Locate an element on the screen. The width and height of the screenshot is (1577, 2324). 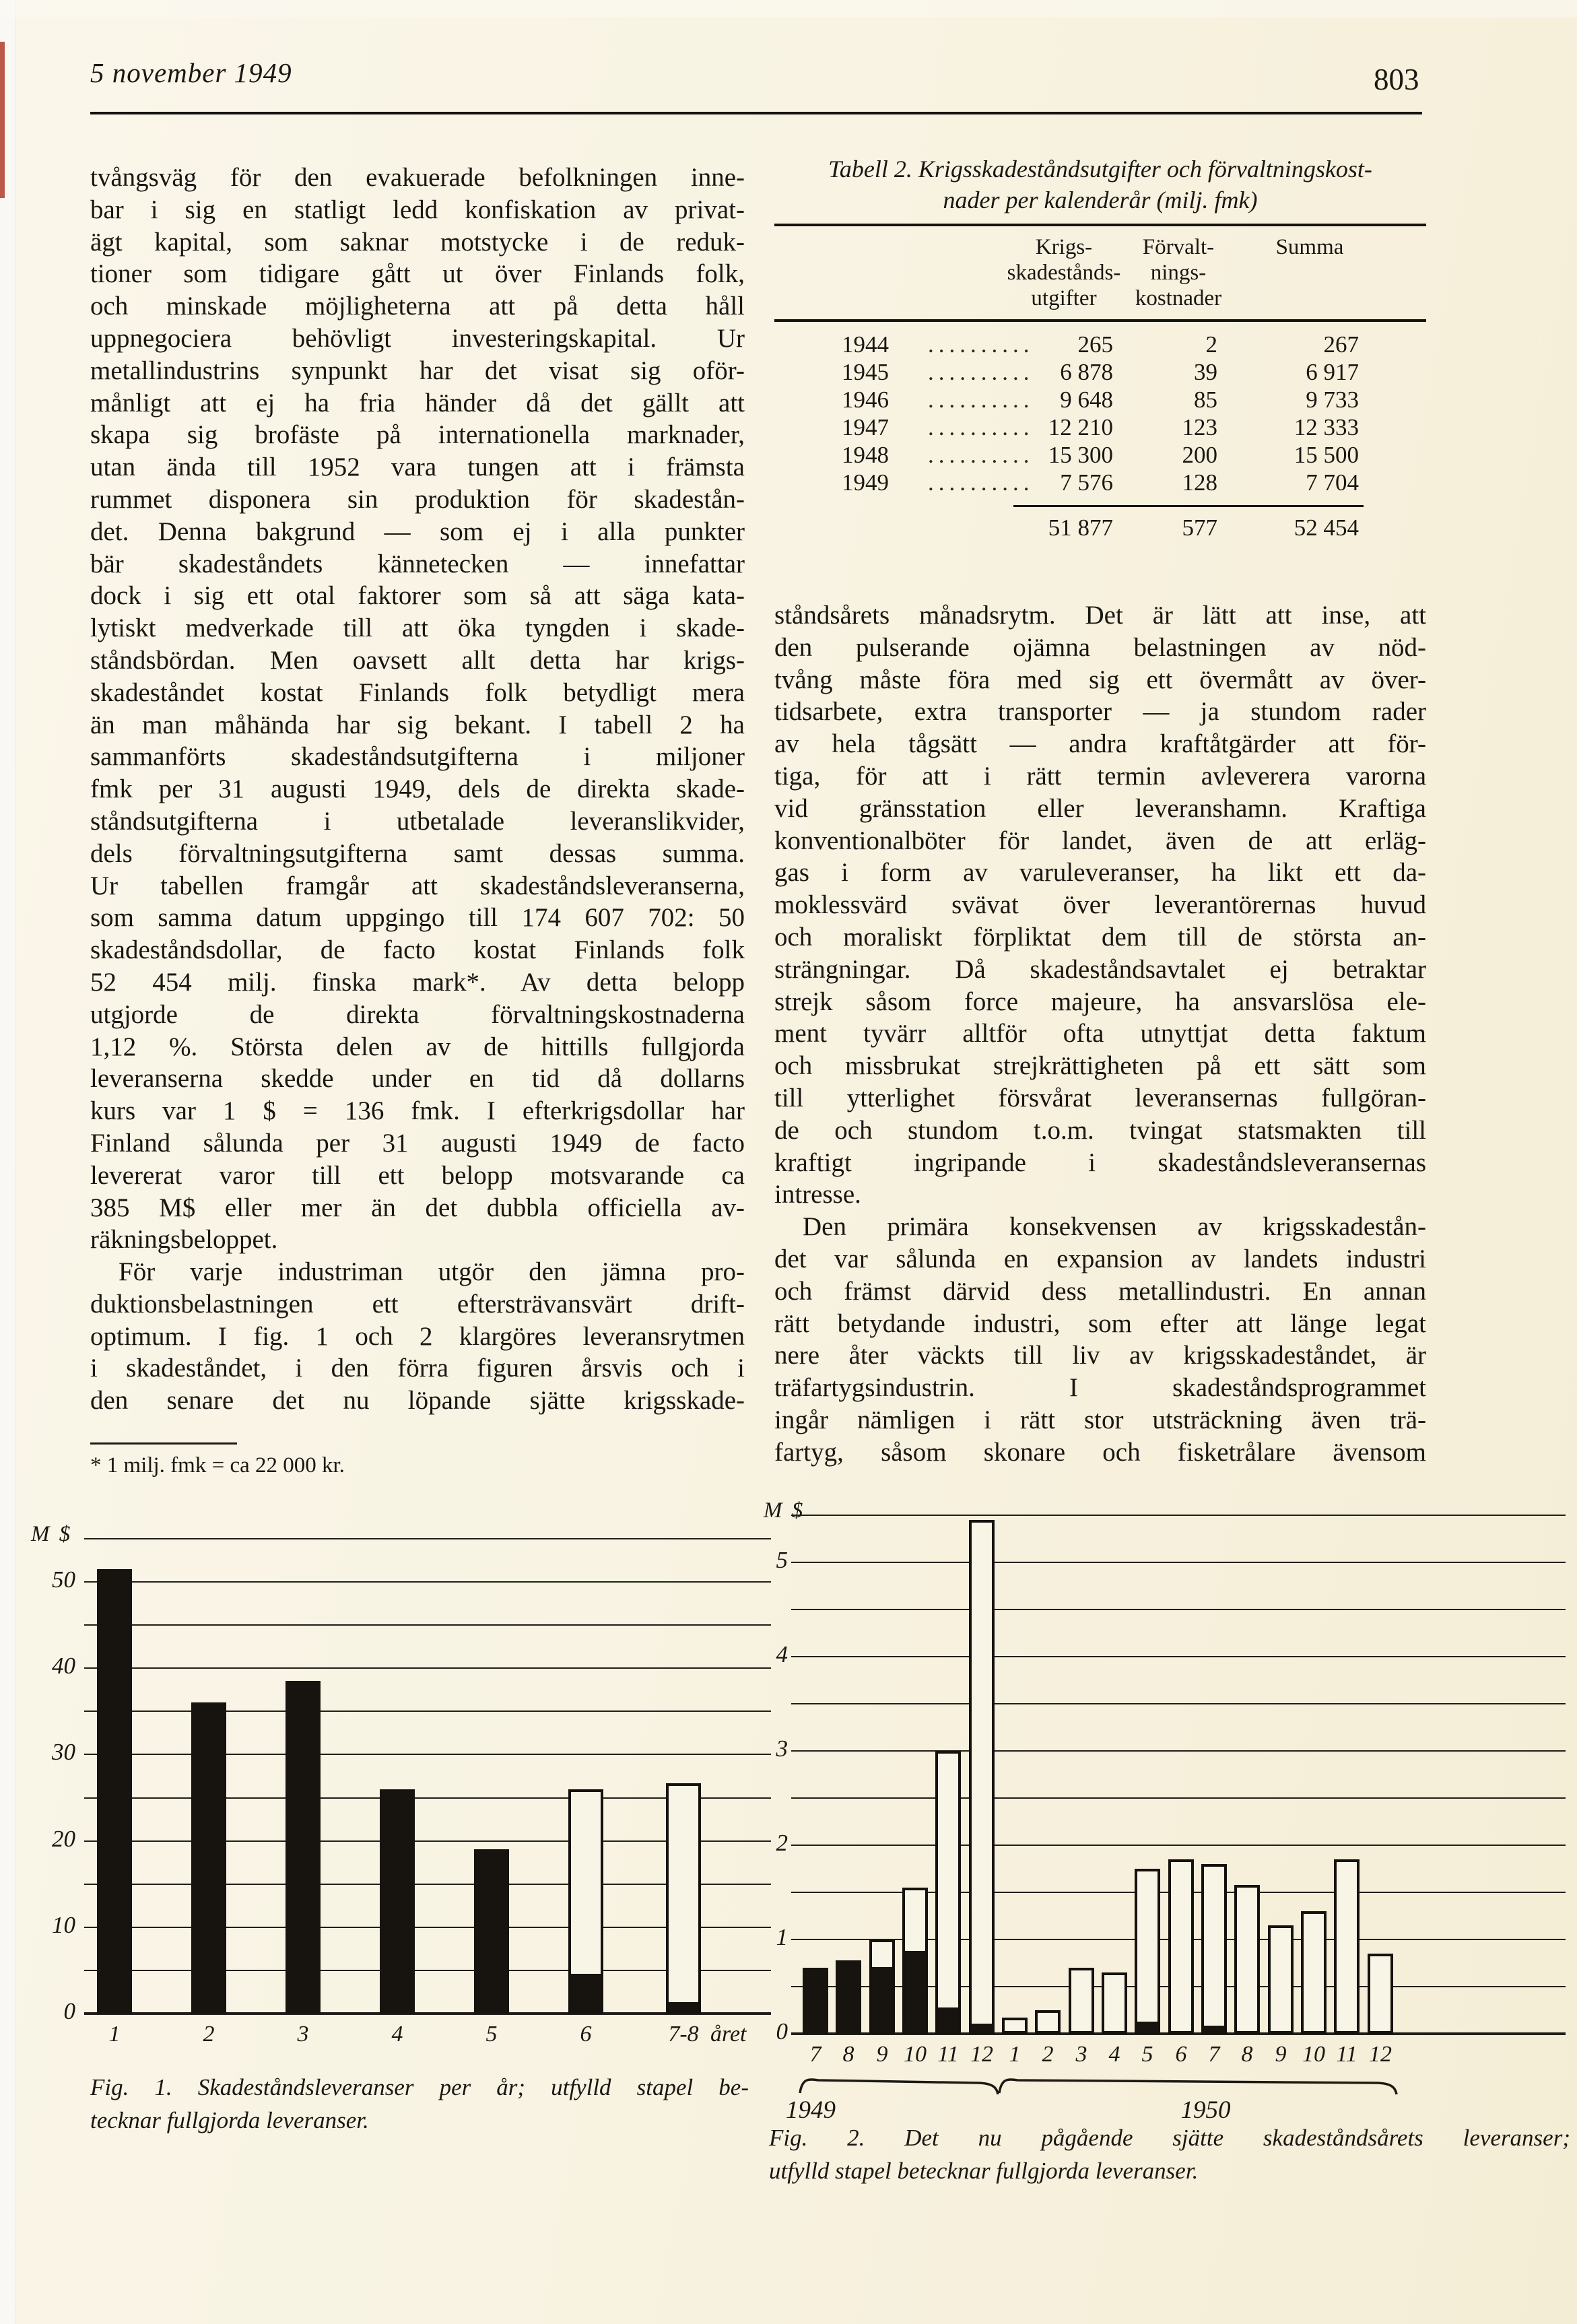
table-row: 1948.......... 15 300 200 15 500 is located at coordinates (1100, 456).